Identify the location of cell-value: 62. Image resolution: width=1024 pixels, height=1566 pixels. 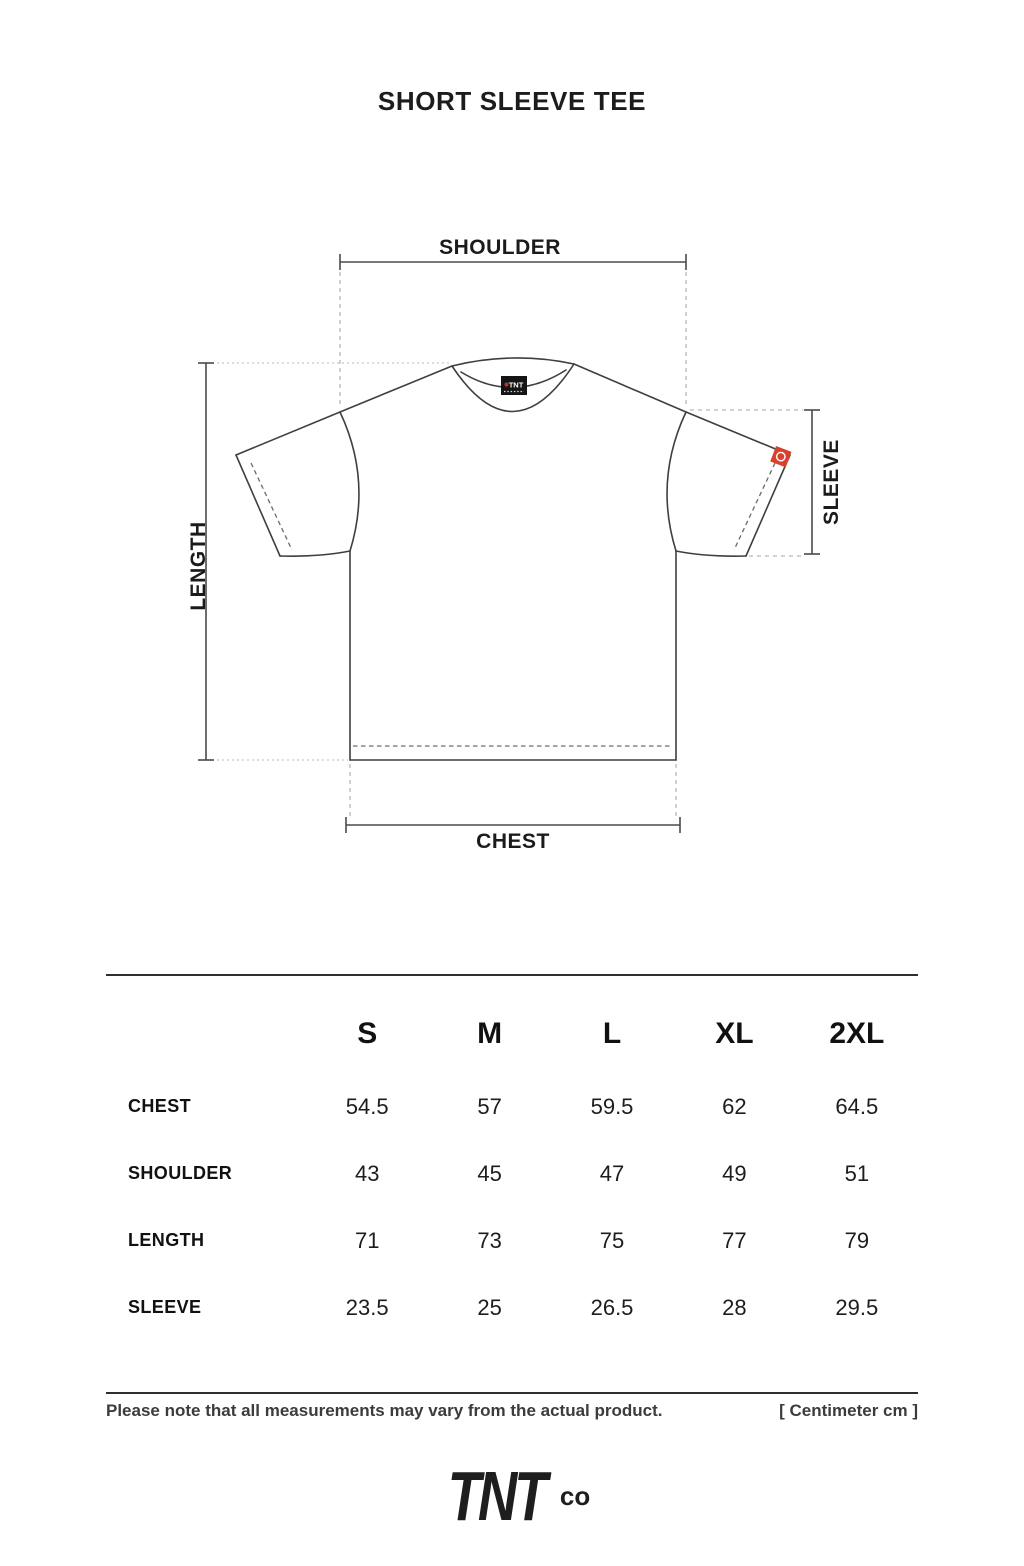
(734, 1106).